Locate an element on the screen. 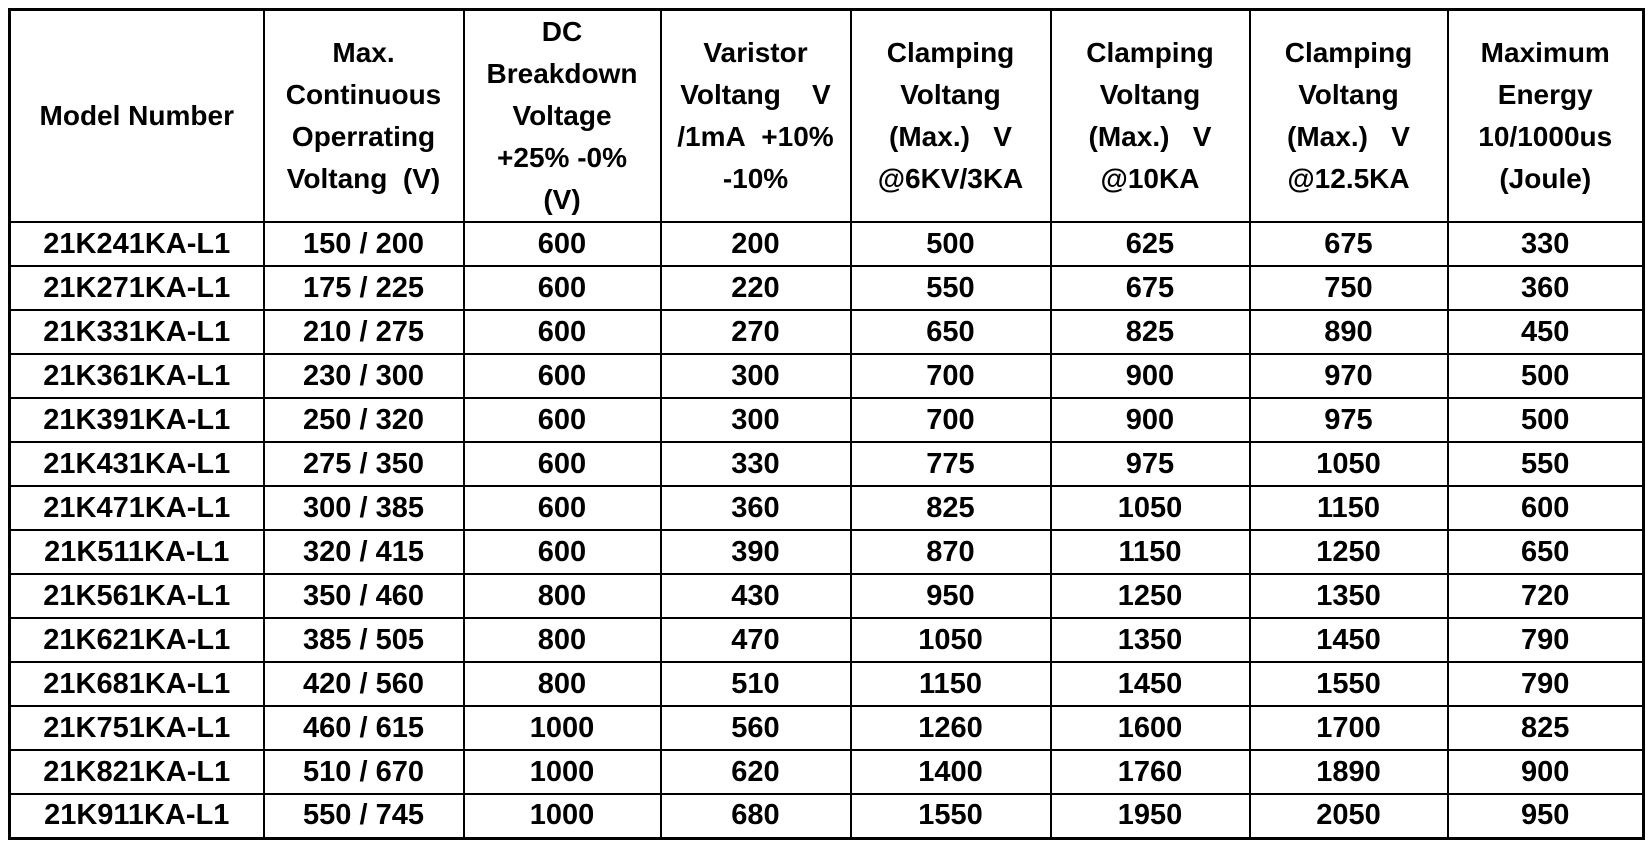 The height and width of the screenshot is (844, 1650). column-header-clamping-voltage-12-5ka: Clamping Voltang (Max.) V @12.5KA is located at coordinates (1348, 115).